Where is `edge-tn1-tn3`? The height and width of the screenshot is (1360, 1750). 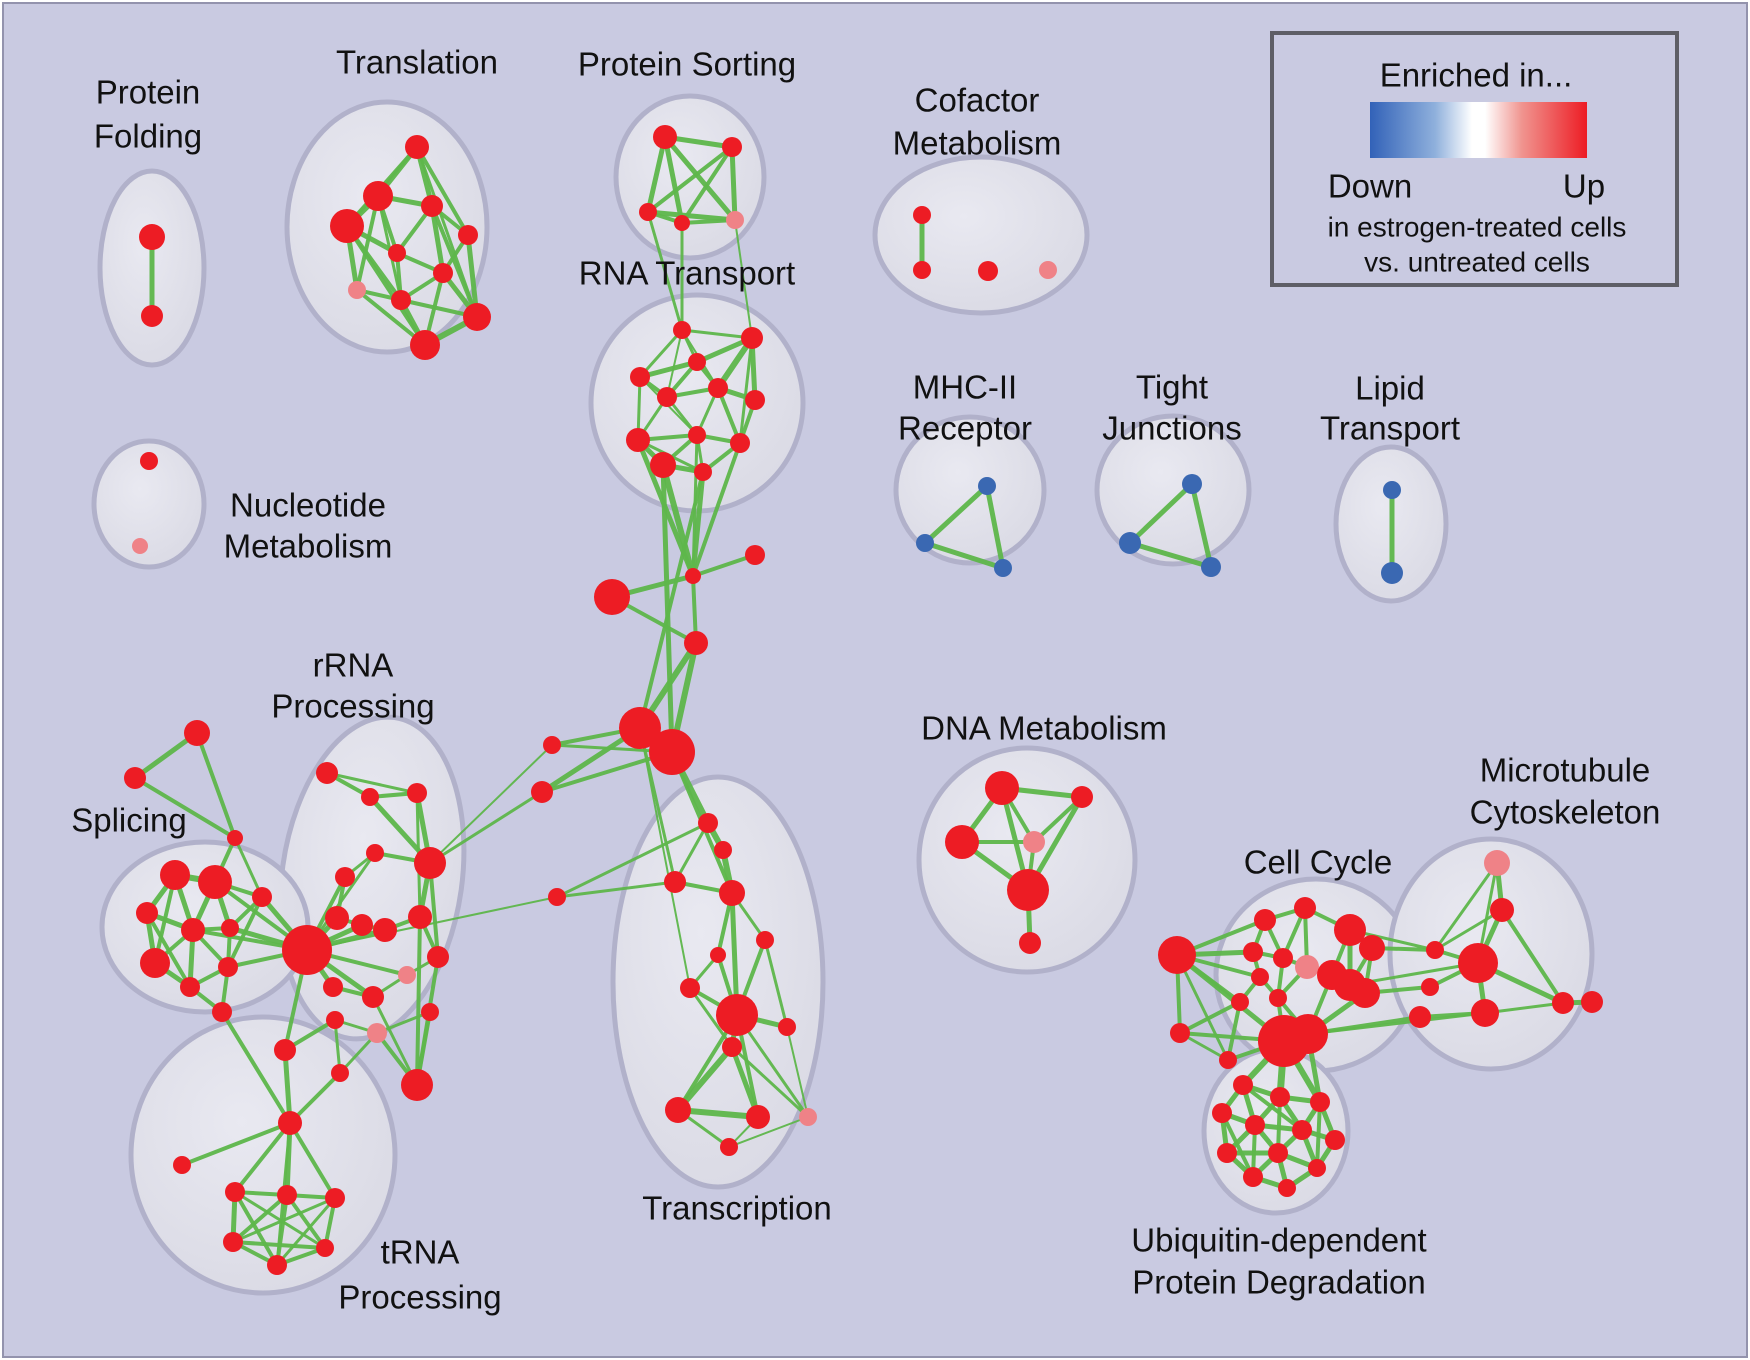 edge-tn1-tn3 is located at coordinates (260, 1218).